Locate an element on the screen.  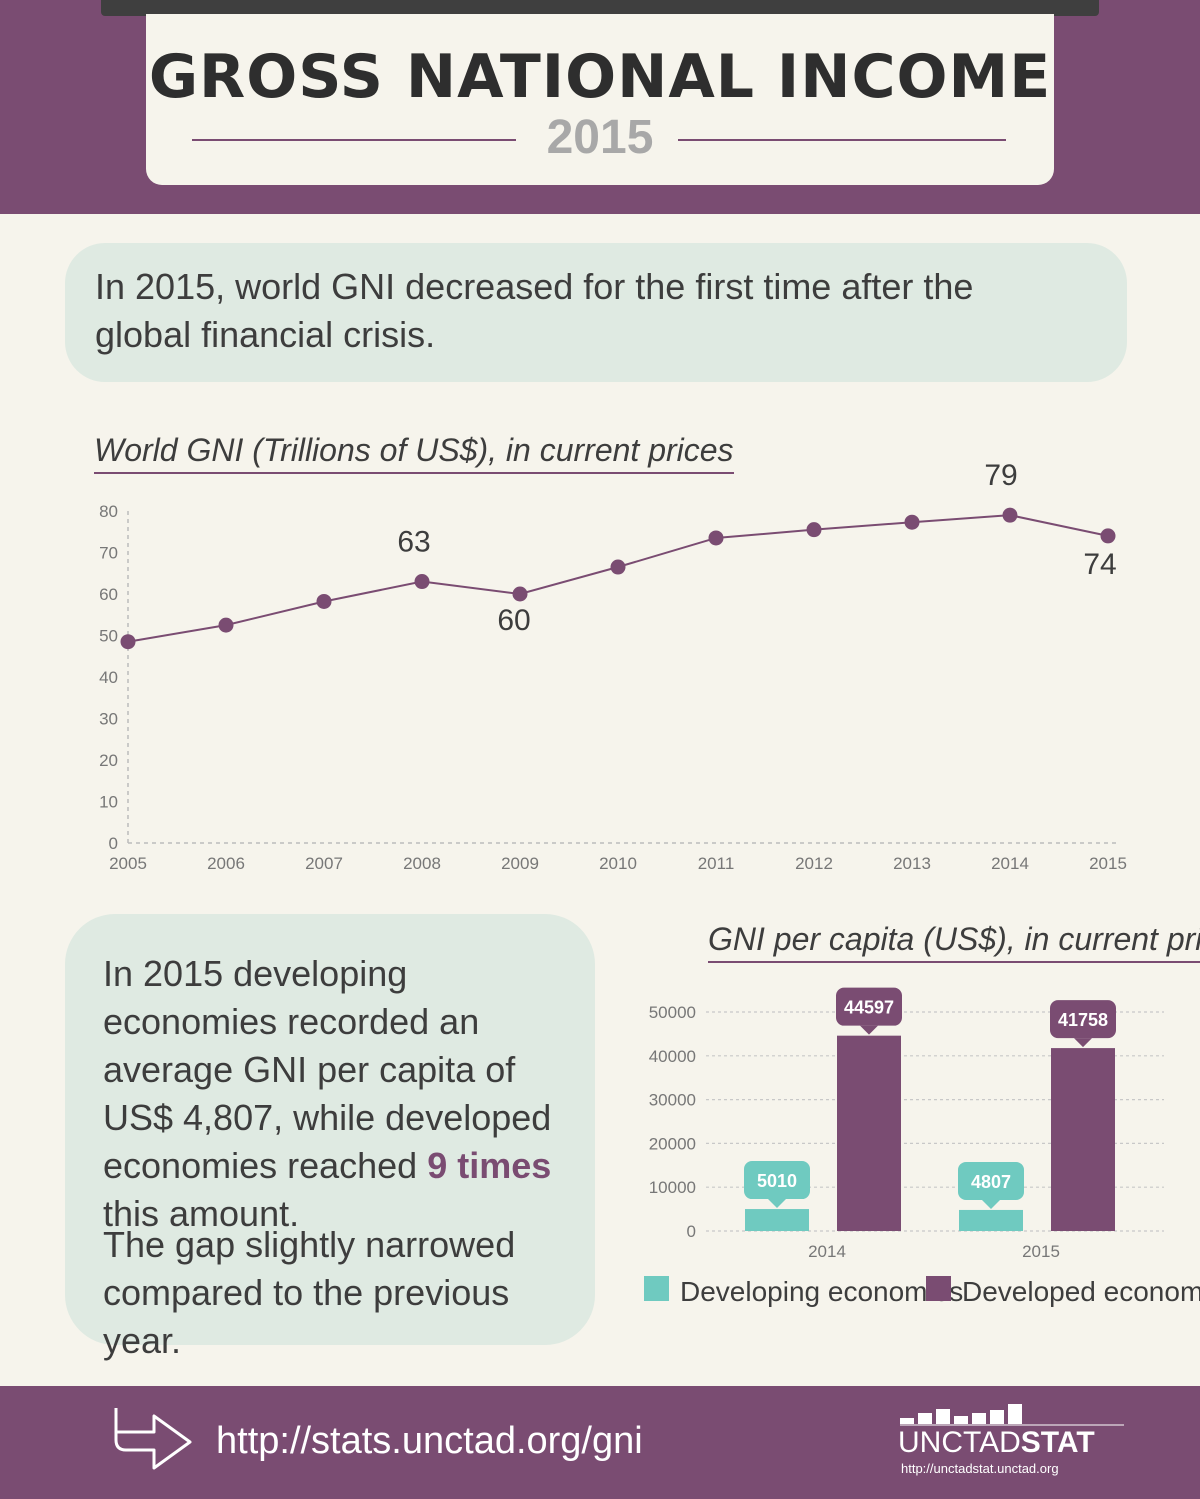
data-label: 5010 is located at coordinates (777, 1181).